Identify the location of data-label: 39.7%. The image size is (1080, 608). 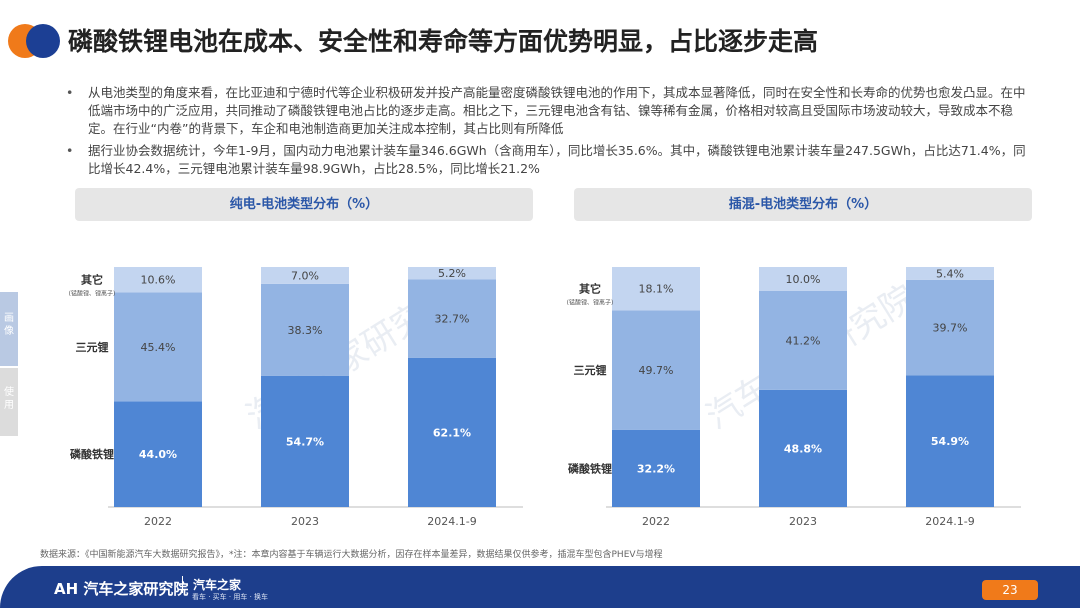
(950, 328).